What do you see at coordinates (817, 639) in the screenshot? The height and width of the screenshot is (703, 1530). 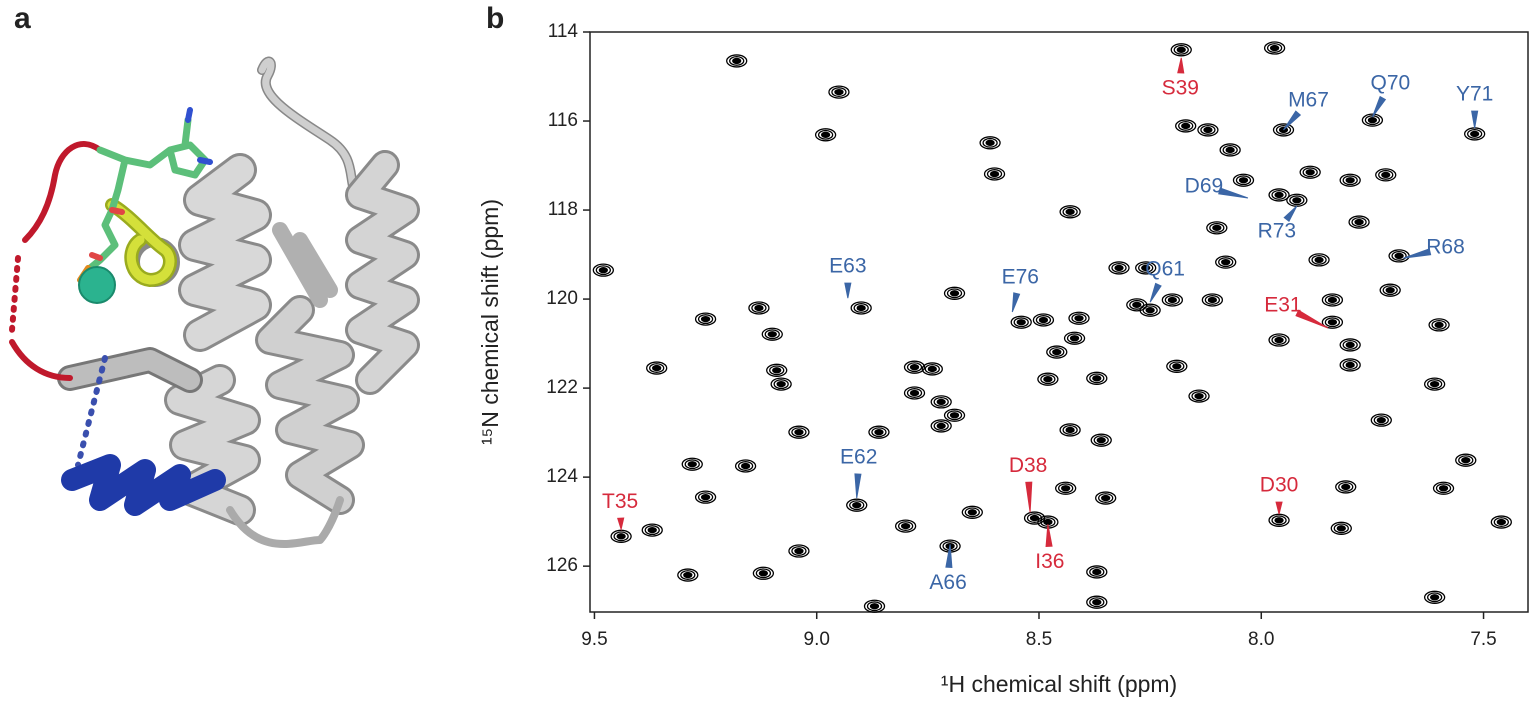 I see `x-tick-label: 9.0` at bounding box center [817, 639].